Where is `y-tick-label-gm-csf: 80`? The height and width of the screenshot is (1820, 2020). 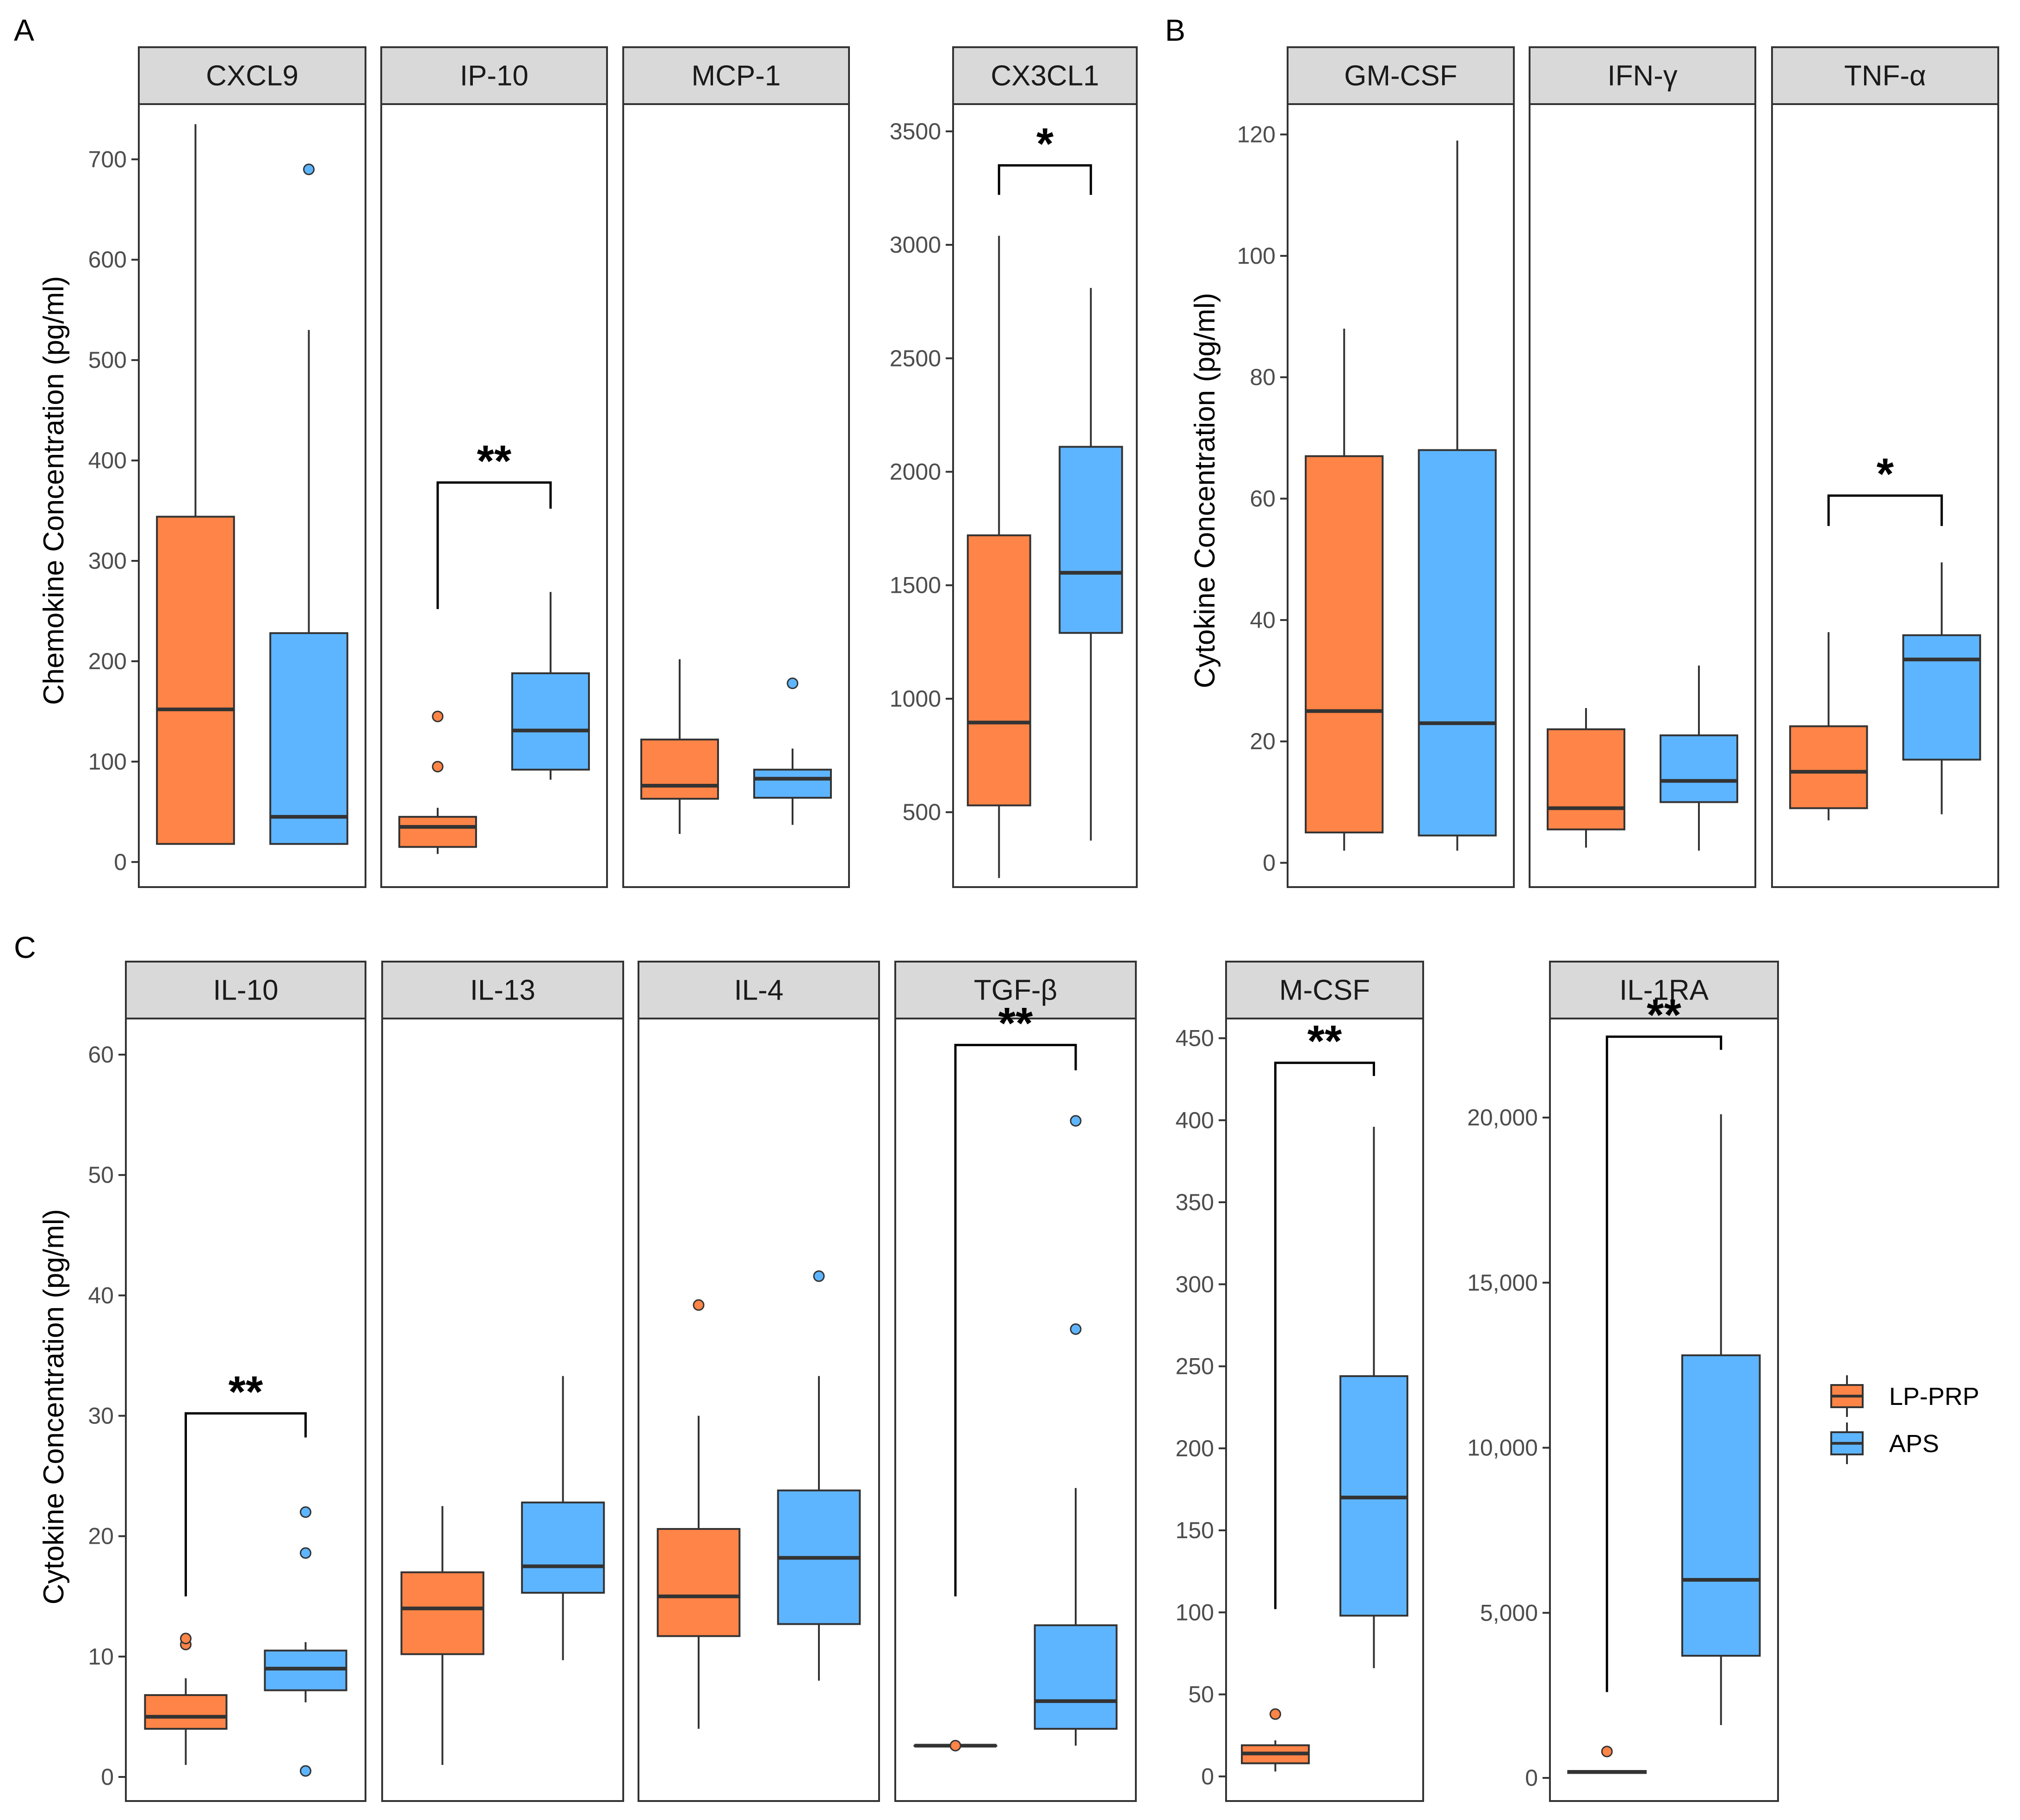
y-tick-label-gm-csf: 80 is located at coordinates (1263, 377).